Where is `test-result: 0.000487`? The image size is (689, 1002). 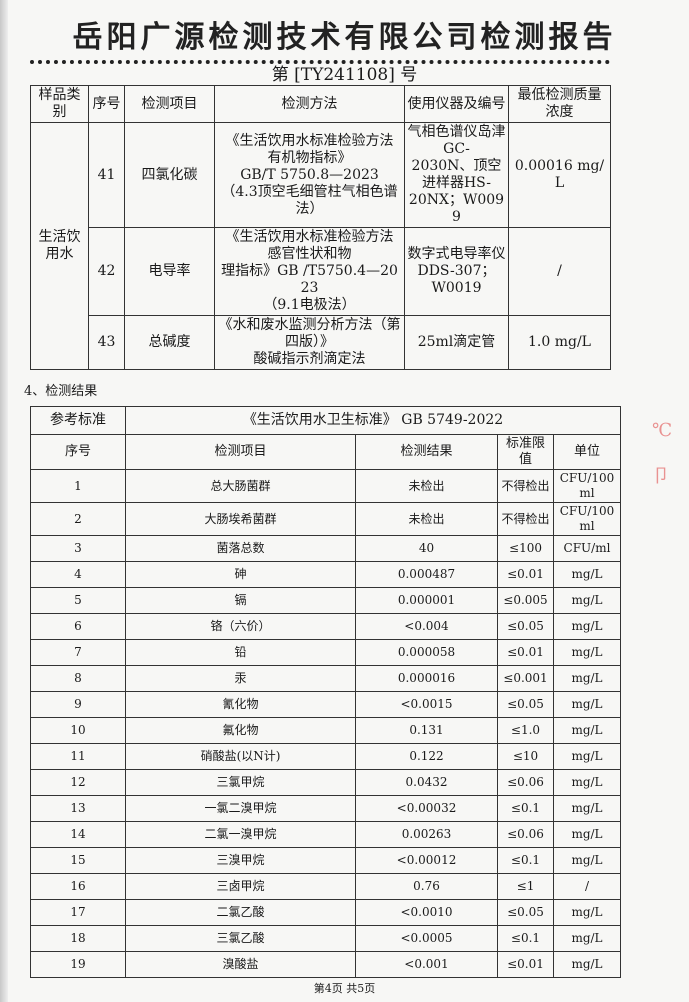 test-result: 0.000487 is located at coordinates (426, 574).